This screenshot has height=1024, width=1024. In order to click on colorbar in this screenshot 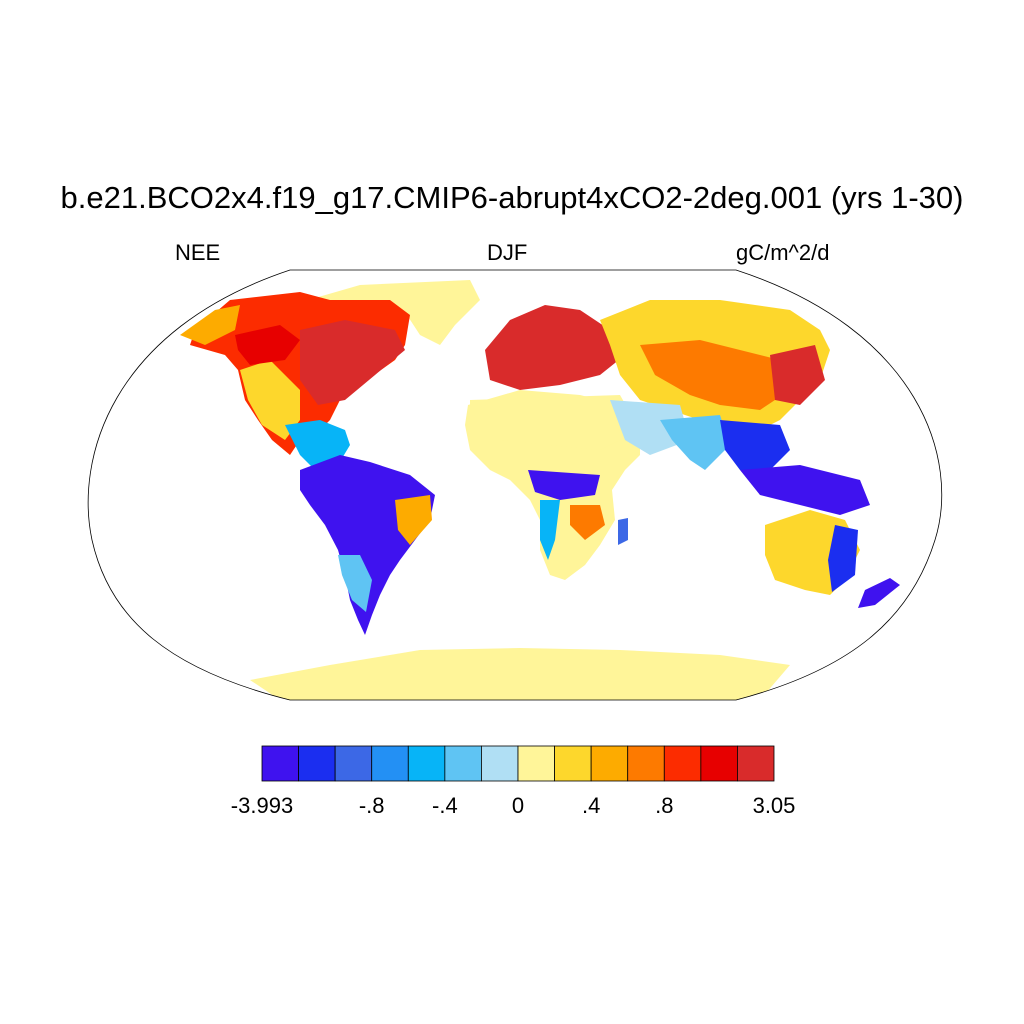, I will do `click(518, 763)`.